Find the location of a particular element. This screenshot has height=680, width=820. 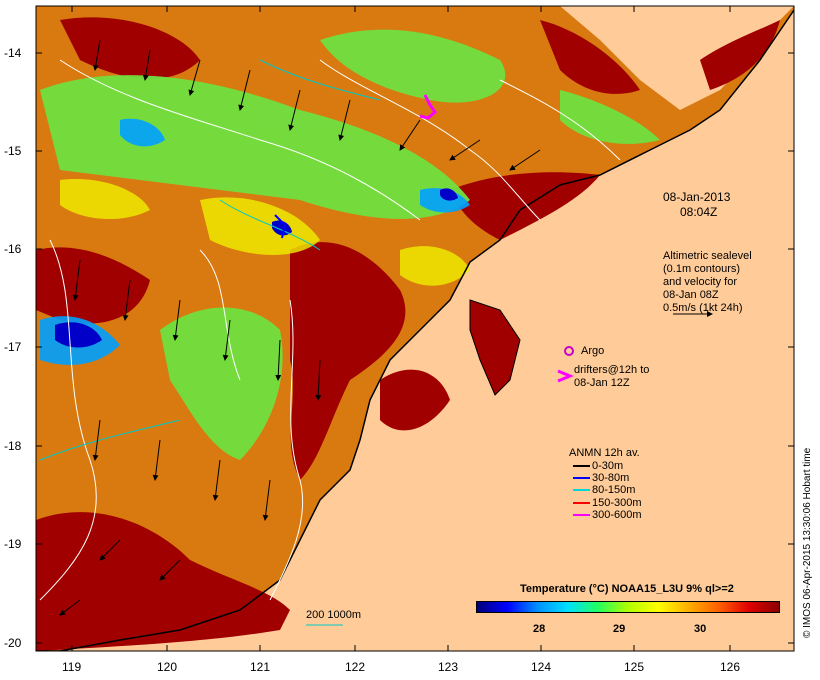

y-tick-label: -20 is located at coordinates (13, 643).